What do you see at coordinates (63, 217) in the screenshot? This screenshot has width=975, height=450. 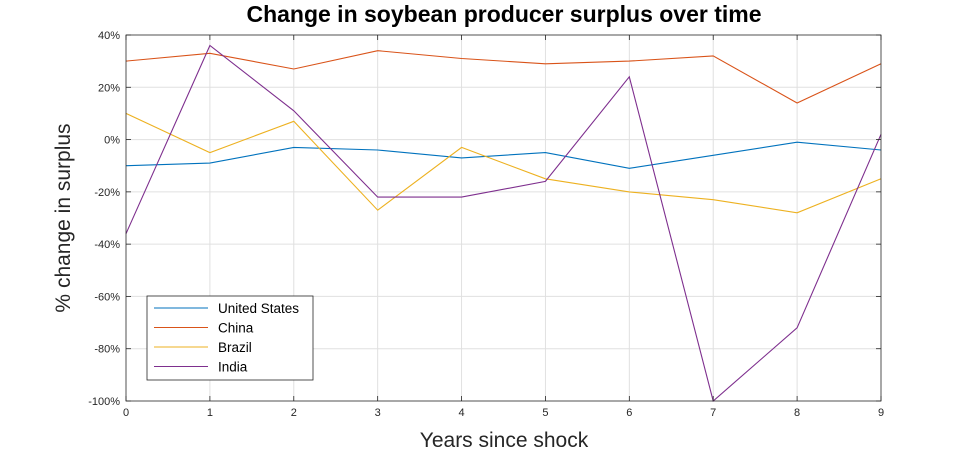 I see `y-axis-label: % change in surplus` at bounding box center [63, 217].